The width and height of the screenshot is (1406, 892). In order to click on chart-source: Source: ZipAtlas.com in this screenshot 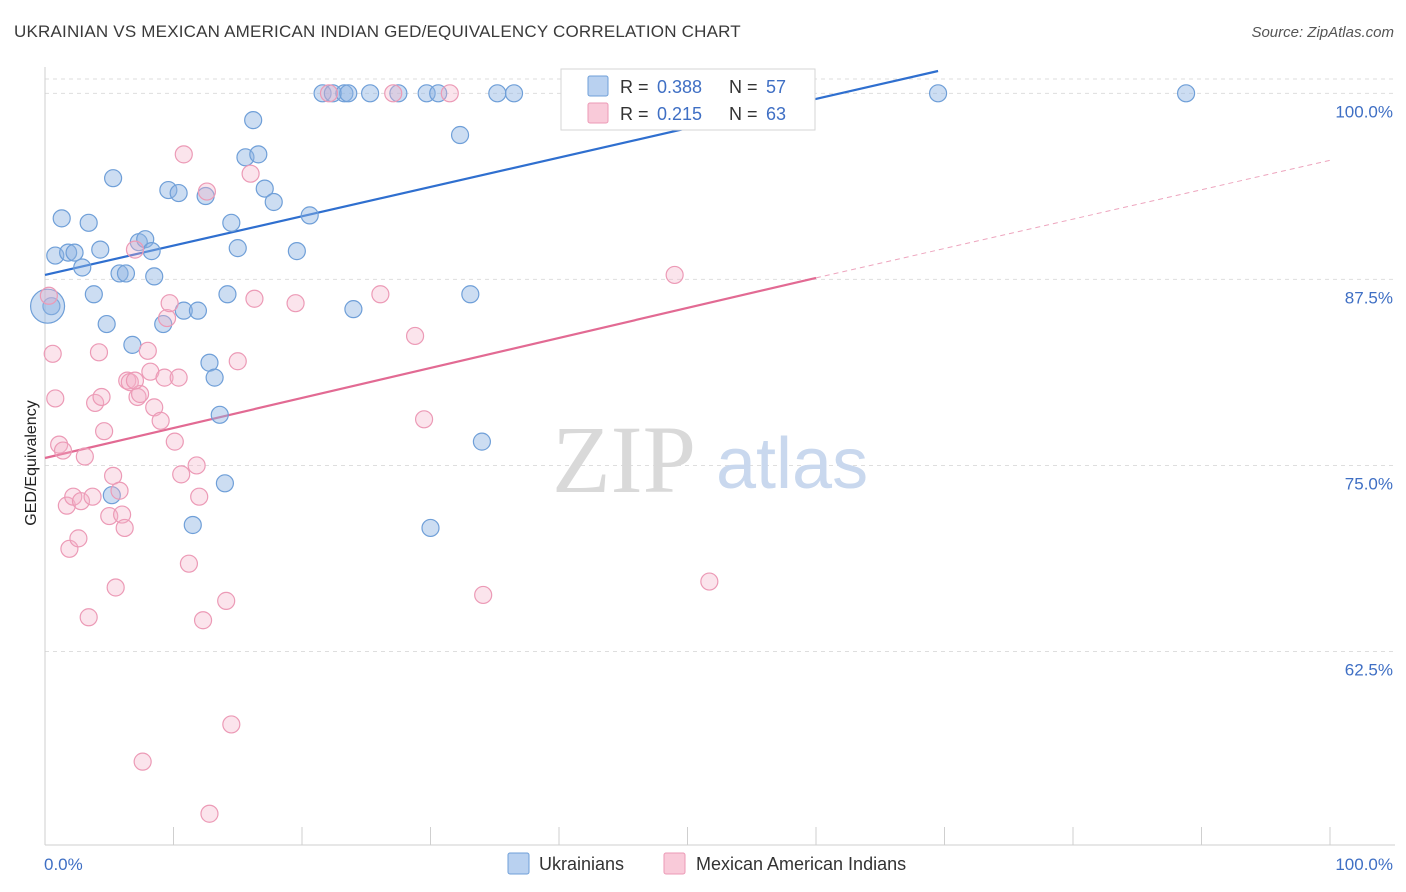, I will do `click(1322, 32)`.